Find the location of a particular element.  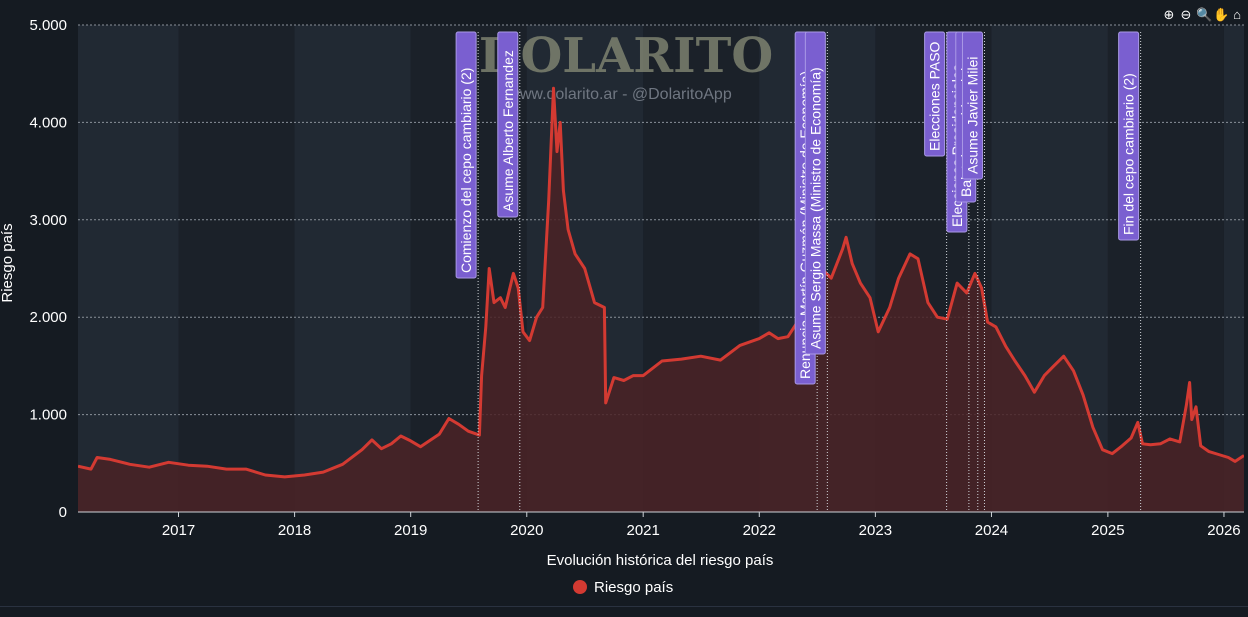

pan-icon: ✋ is located at coordinates (1221, 14).